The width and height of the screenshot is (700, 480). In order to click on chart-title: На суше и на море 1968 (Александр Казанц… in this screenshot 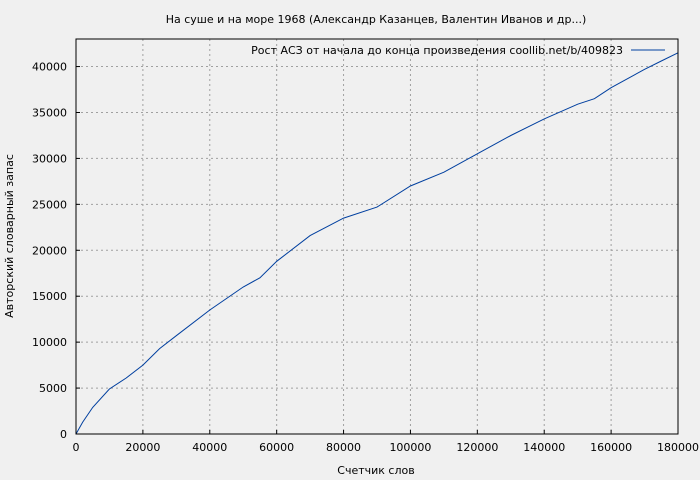, I will do `click(376, 19)`.